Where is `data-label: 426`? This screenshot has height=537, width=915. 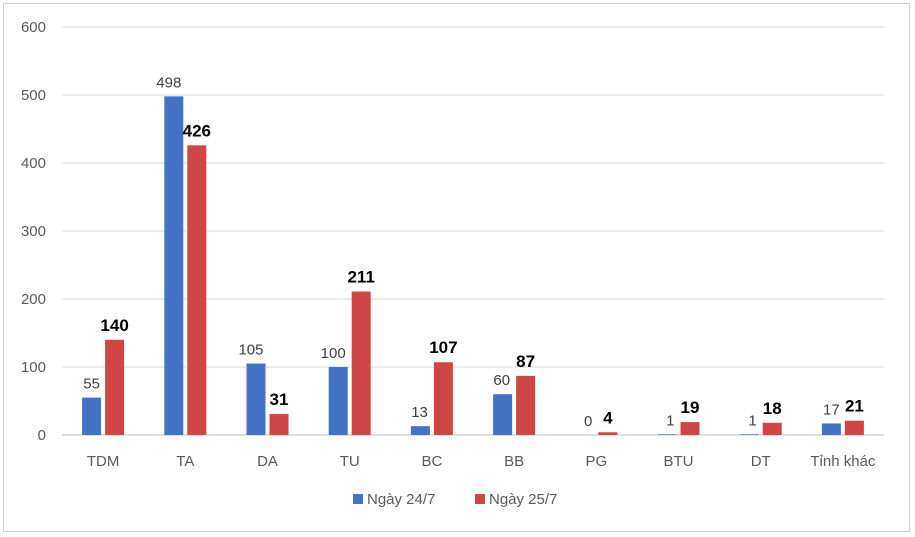 data-label: 426 is located at coordinates (197, 130).